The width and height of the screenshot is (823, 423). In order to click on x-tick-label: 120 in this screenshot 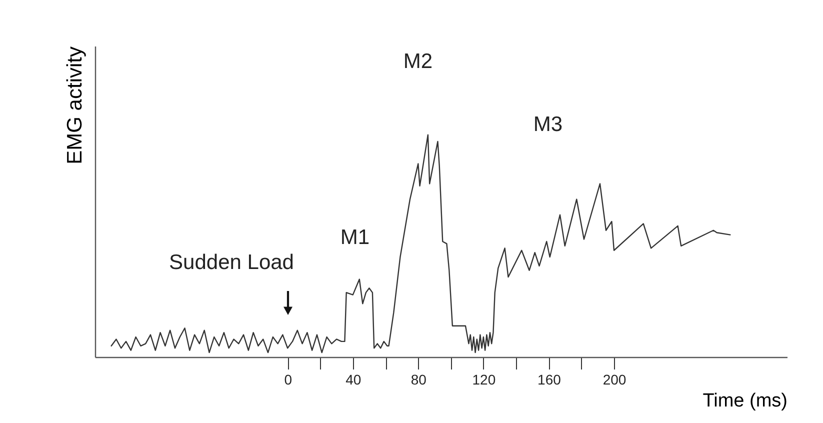, I will do `click(484, 380)`.